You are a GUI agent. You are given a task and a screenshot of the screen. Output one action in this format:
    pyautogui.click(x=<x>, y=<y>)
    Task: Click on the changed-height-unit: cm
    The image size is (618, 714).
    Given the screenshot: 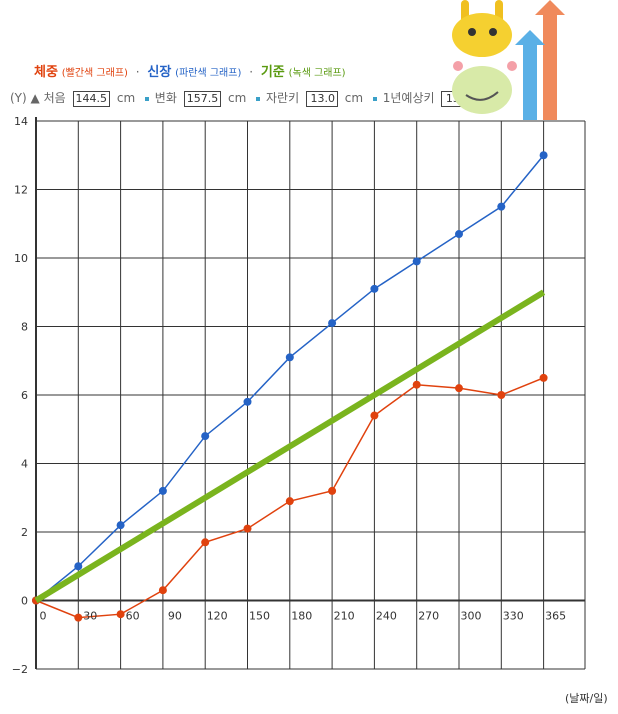 What is the action you would take?
    pyautogui.click(x=237, y=98)
    